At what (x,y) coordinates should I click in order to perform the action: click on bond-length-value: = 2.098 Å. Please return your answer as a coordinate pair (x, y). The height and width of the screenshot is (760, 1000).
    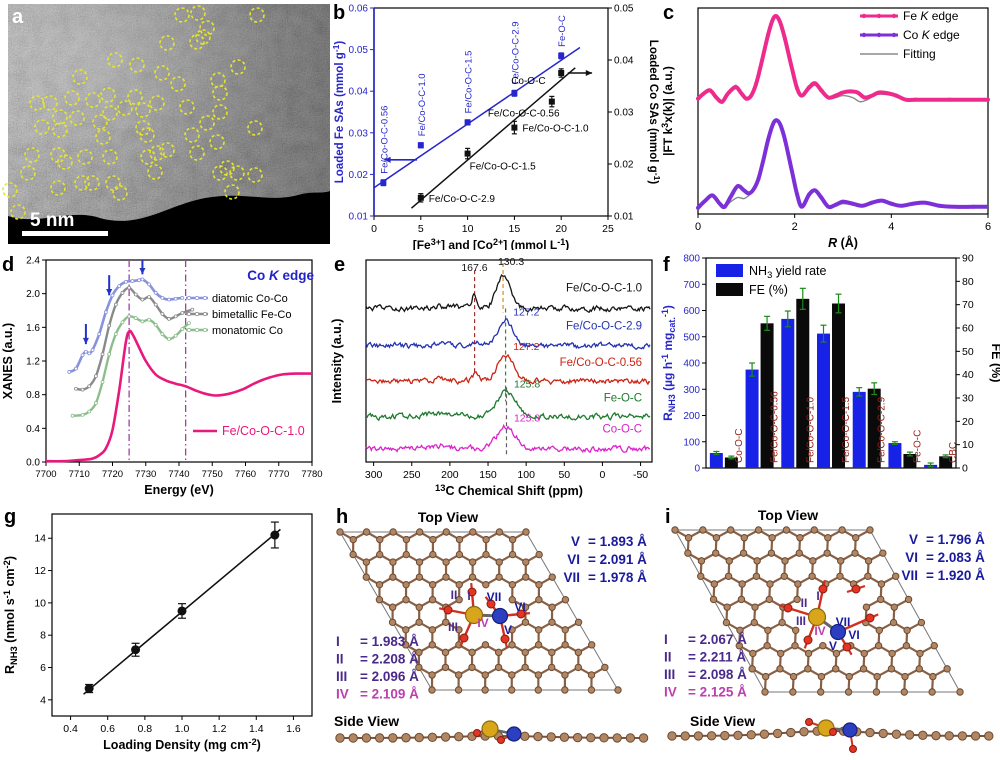
    Looking at the image, I should click on (717, 674).